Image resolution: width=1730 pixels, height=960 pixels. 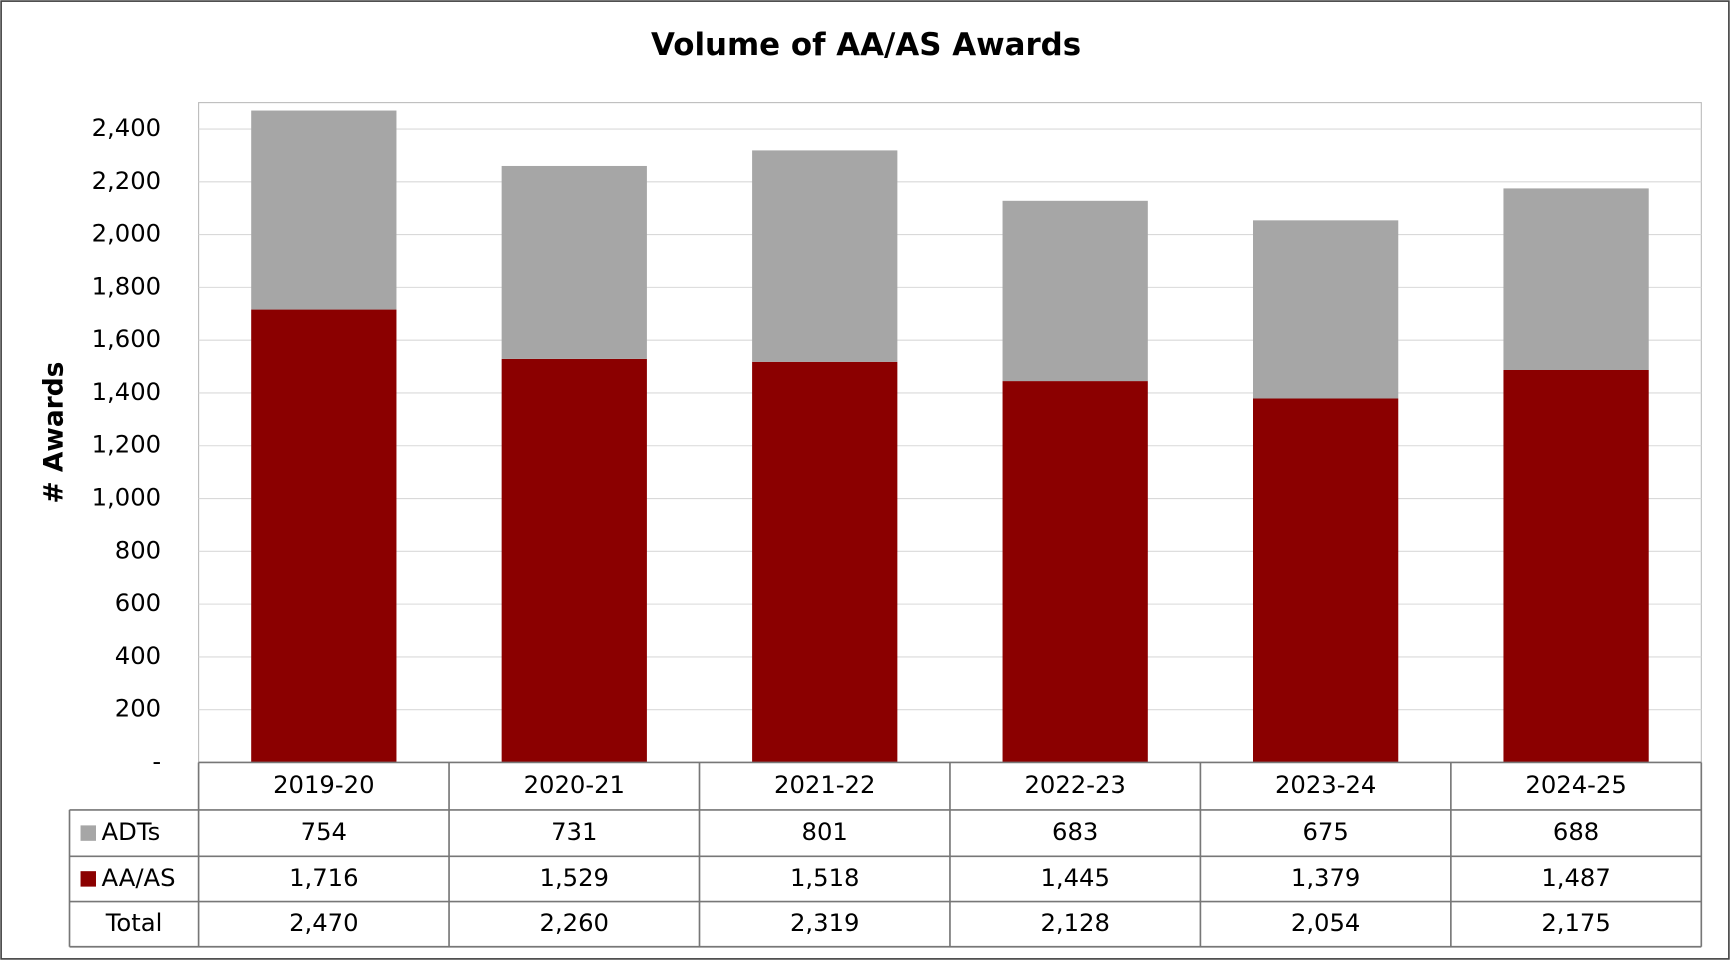 What do you see at coordinates (1575, 877) in the screenshot?
I see `data-label: 1,487` at bounding box center [1575, 877].